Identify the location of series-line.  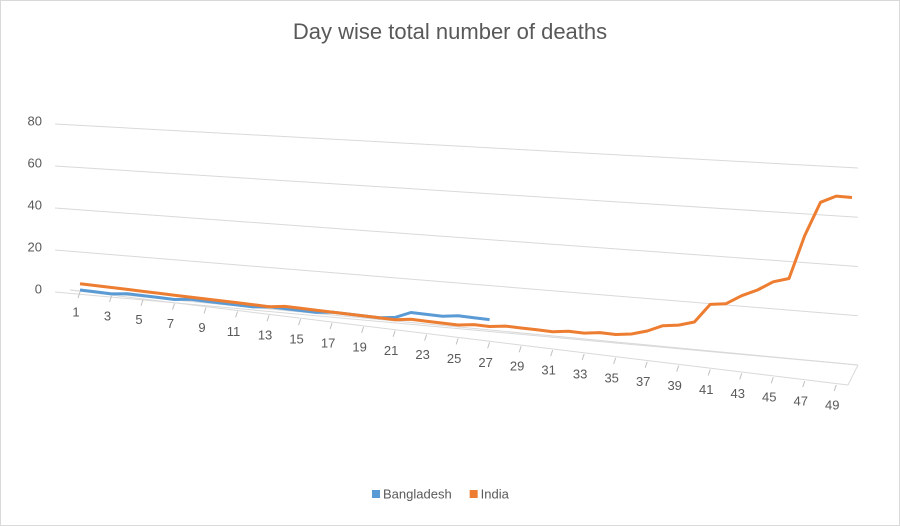
(284, 305).